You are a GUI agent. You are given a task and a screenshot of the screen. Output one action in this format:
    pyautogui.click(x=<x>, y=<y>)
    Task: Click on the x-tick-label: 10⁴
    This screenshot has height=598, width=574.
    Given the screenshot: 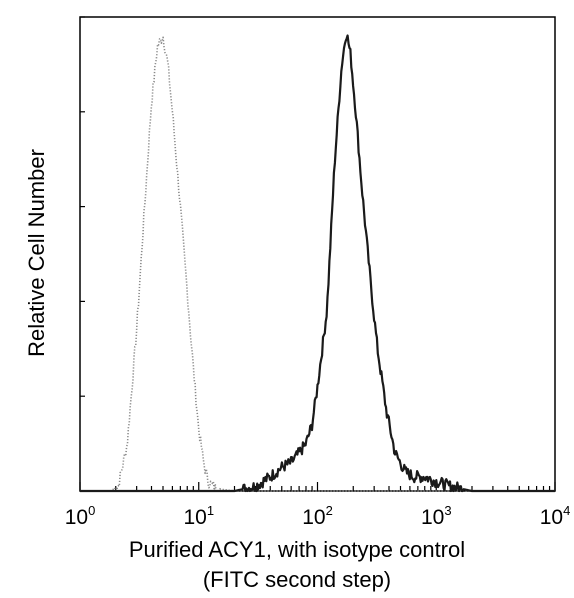 What is the action you would take?
    pyautogui.click(x=555, y=516)
    